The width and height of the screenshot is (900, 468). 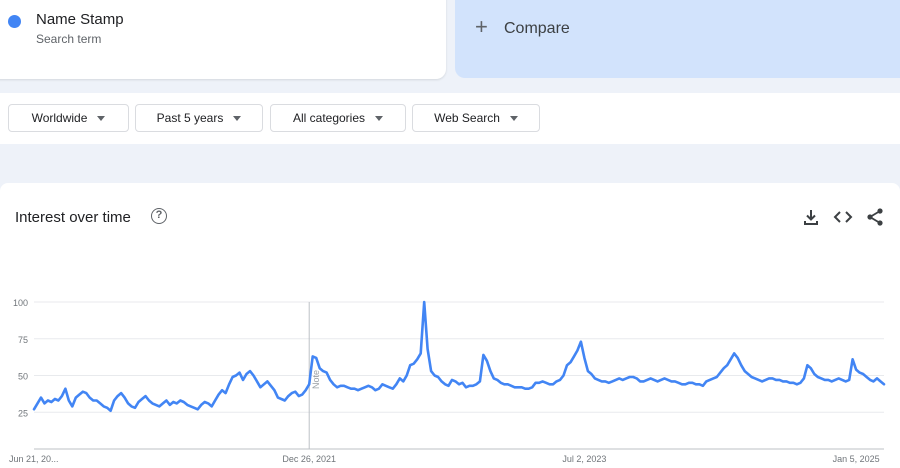 What do you see at coordinates (875, 217) in the screenshot?
I see `share-icon` at bounding box center [875, 217].